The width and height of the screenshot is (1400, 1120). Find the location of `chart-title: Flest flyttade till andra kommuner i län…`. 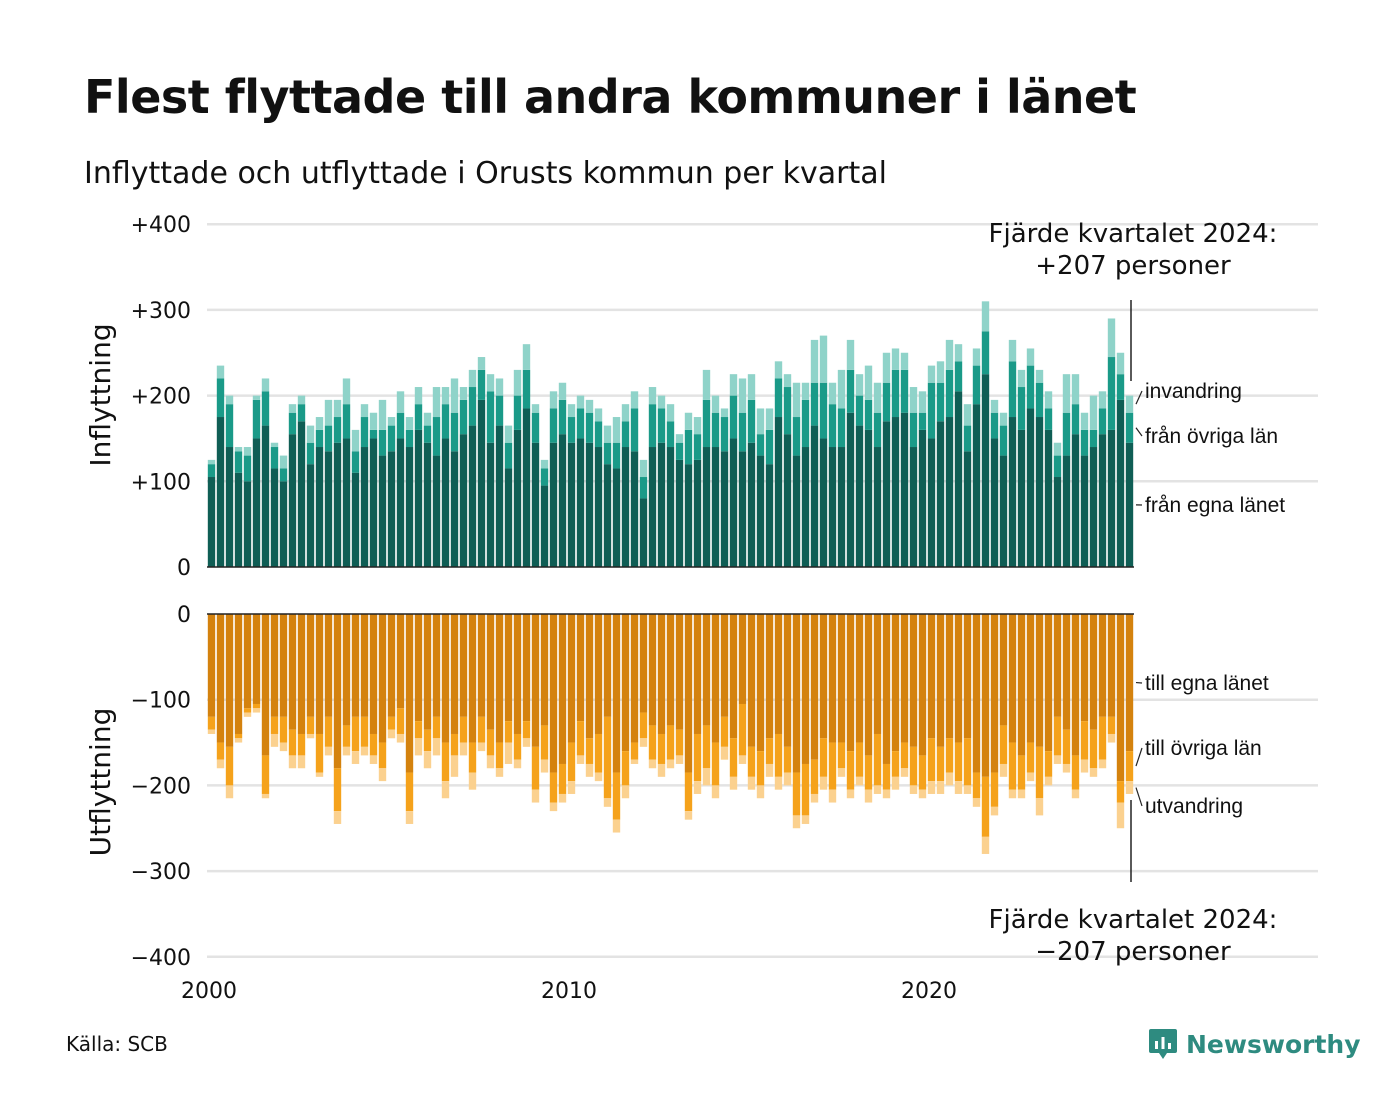

chart-title: Flest flyttade till andra kommuner i län… is located at coordinates (610, 97).